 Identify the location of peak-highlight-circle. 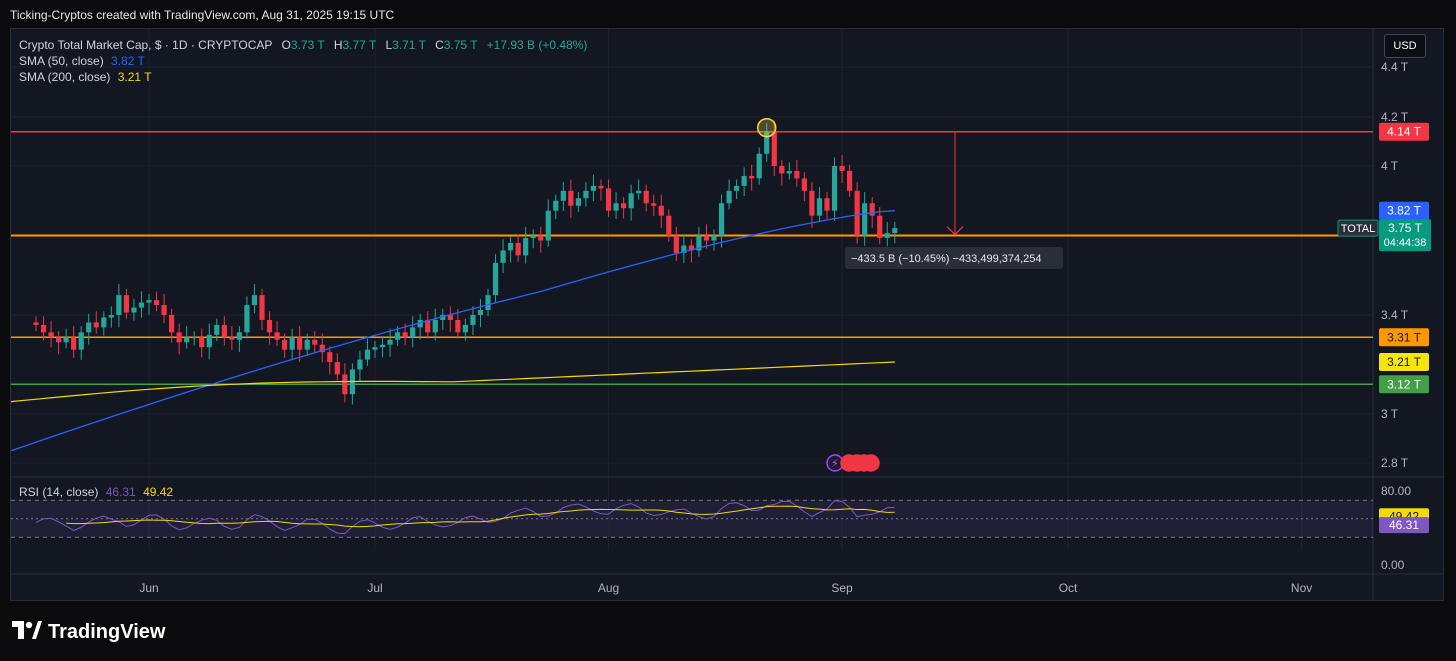
(766, 127).